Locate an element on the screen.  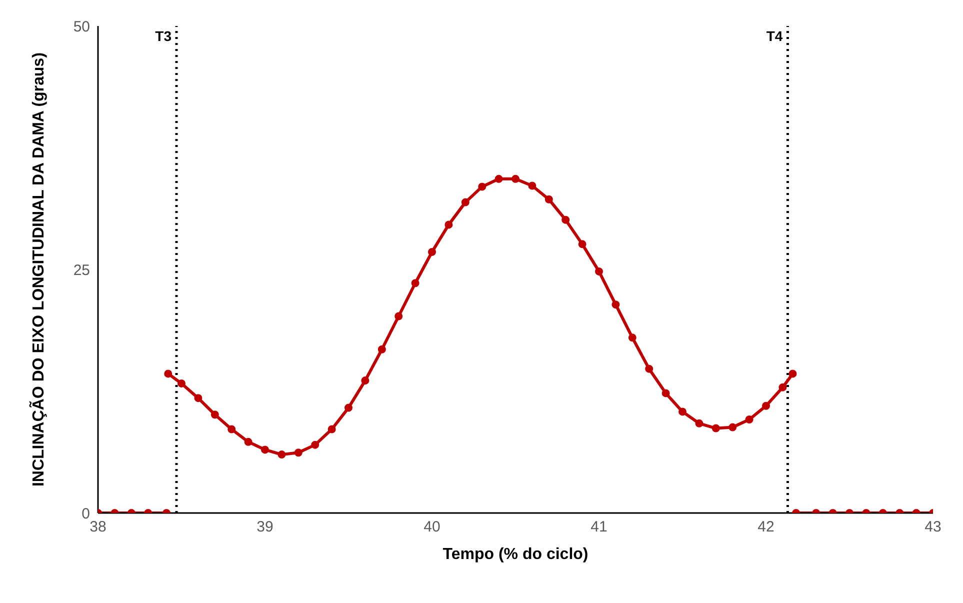
x-tick-label: 42 is located at coordinates (766, 527).